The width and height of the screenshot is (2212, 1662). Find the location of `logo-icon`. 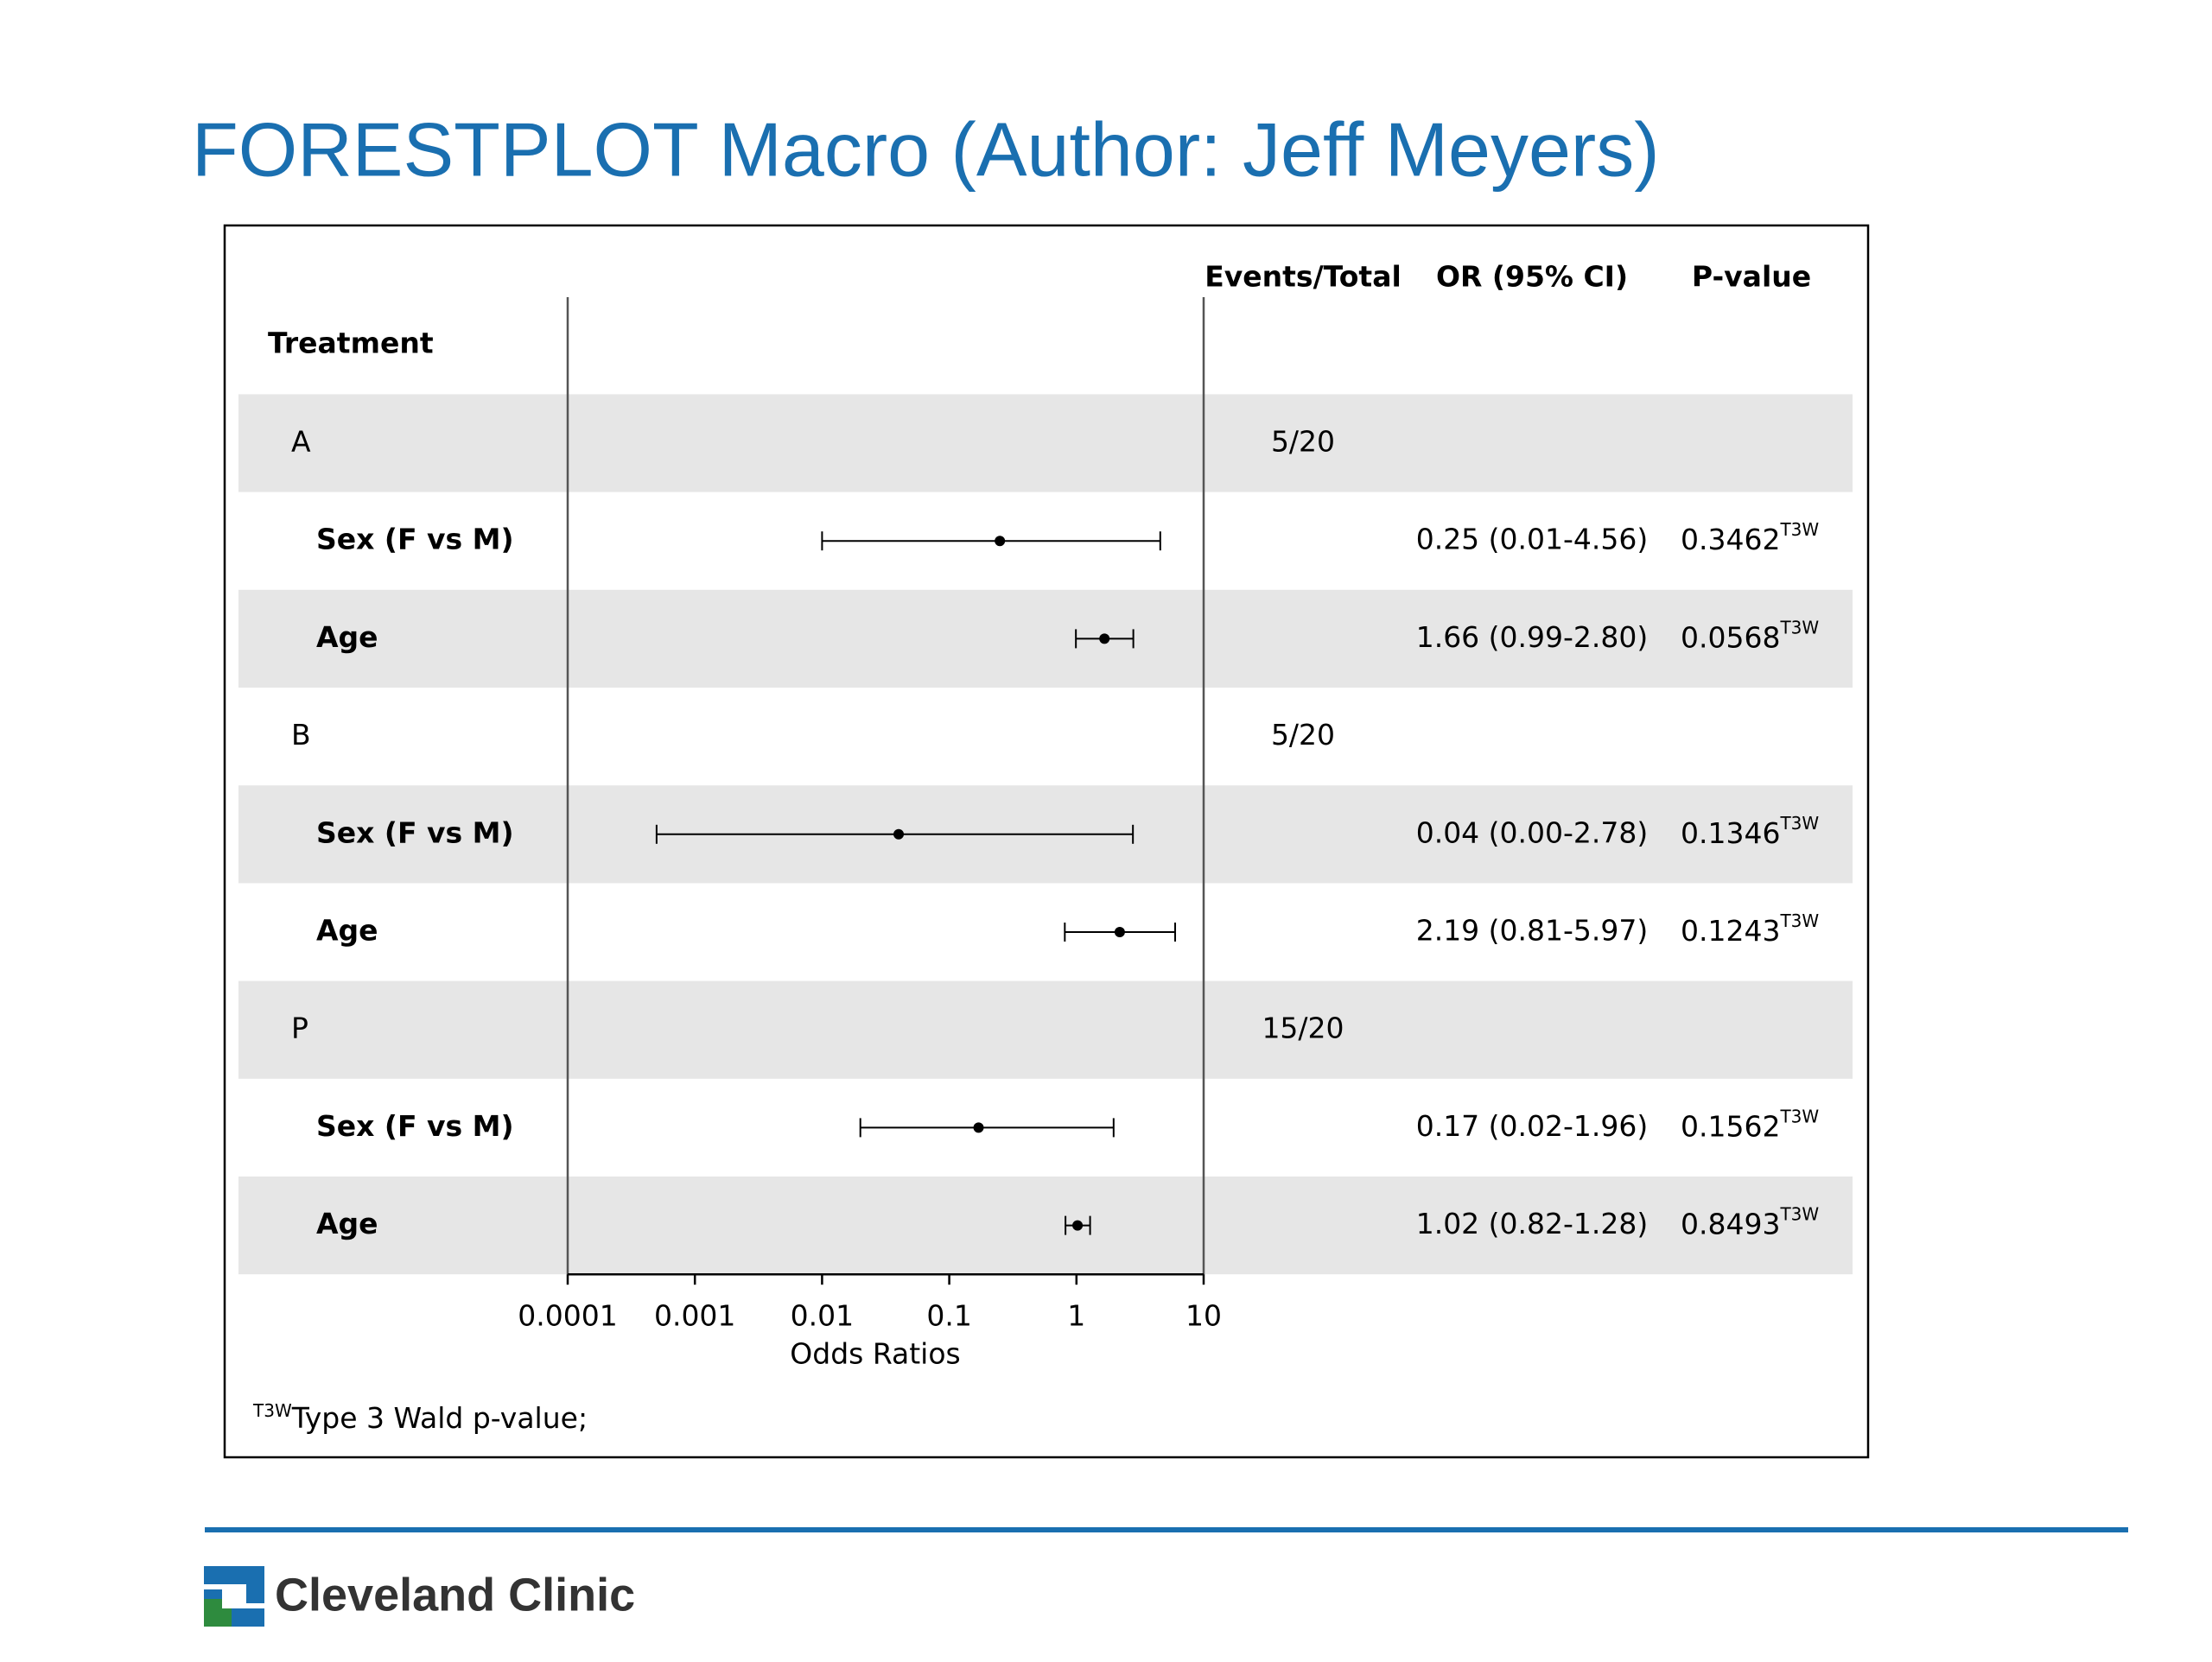

logo-icon is located at coordinates (234, 1596).